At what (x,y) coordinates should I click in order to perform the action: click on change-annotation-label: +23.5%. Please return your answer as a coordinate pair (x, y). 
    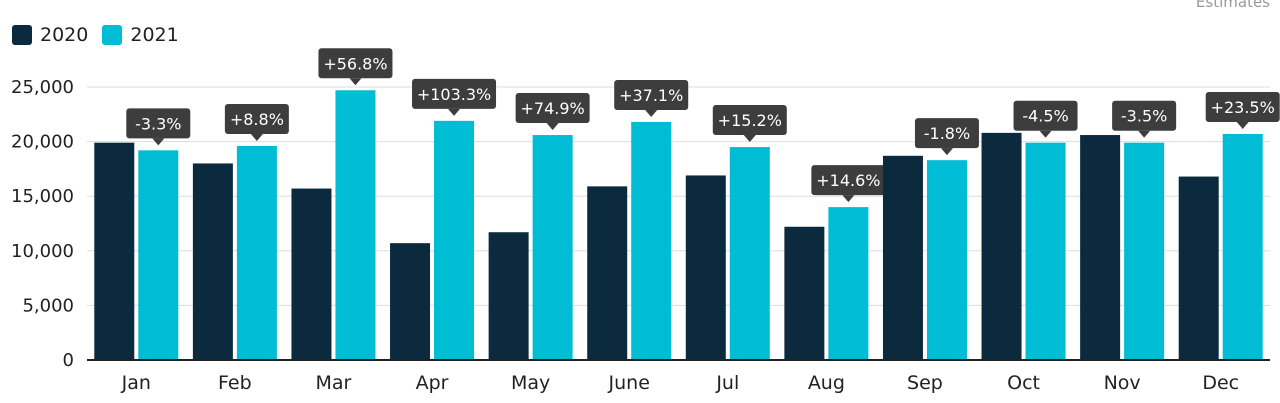
    Looking at the image, I should click on (1243, 107).